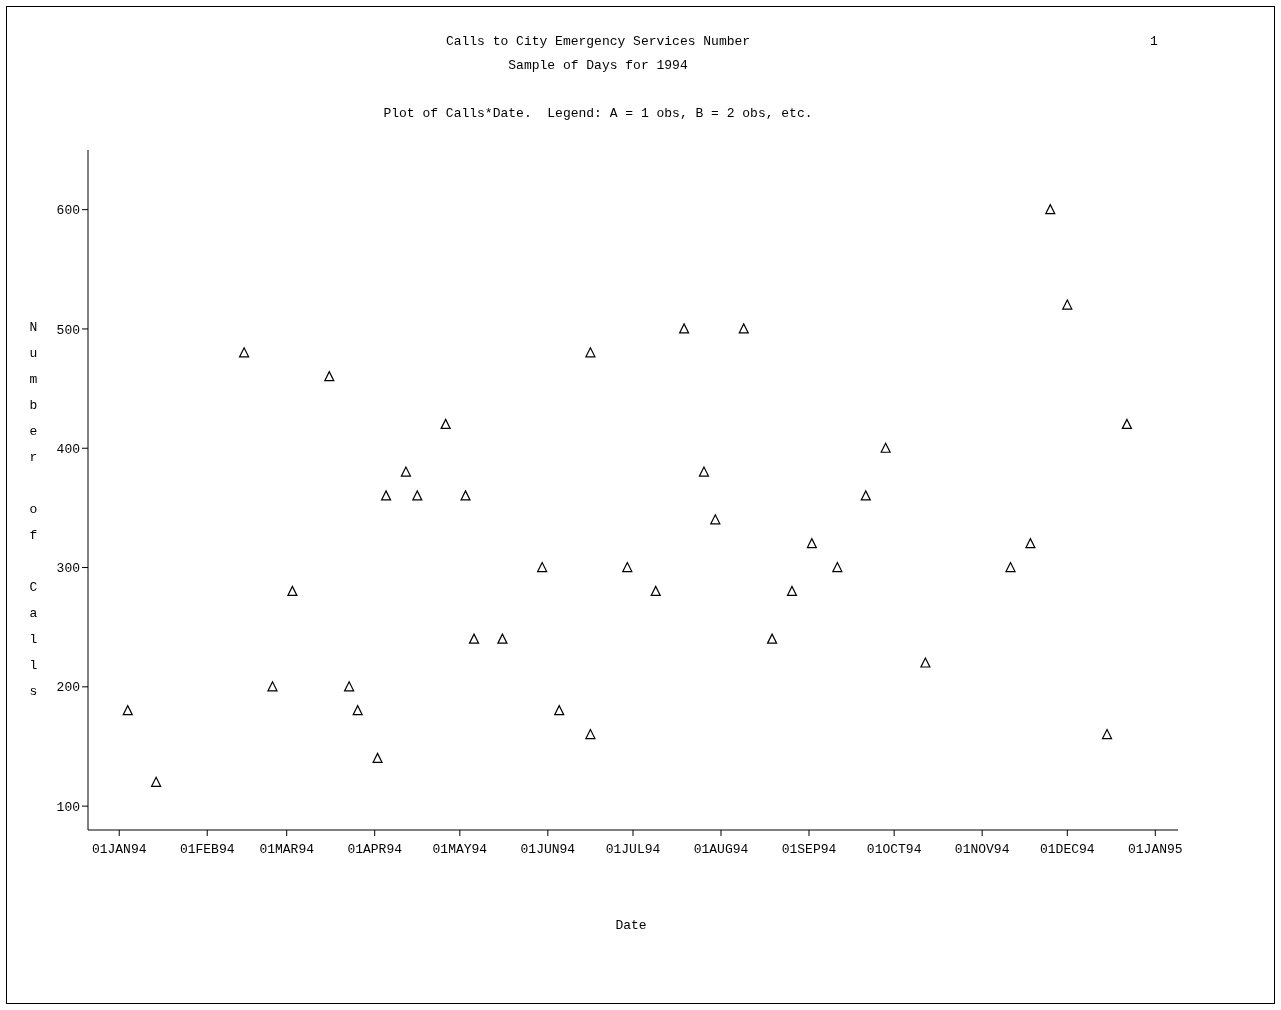 Image resolution: width=1281 pixels, height=1010 pixels. I want to click on y-tick-label: 400, so click(68, 449).